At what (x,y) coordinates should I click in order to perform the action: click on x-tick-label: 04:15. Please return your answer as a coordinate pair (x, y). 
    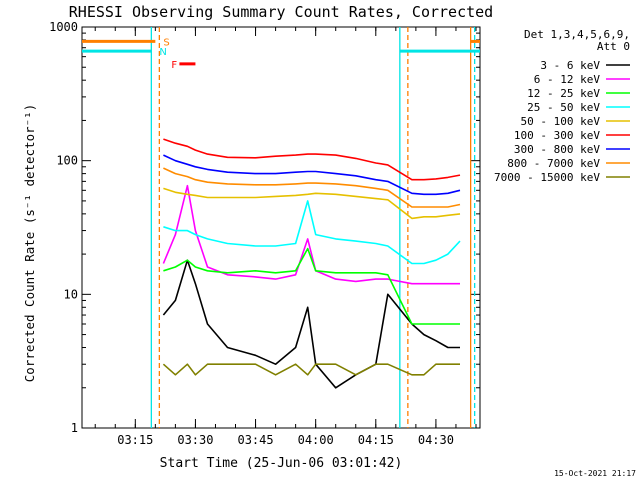
    Looking at the image, I should click on (376, 440).